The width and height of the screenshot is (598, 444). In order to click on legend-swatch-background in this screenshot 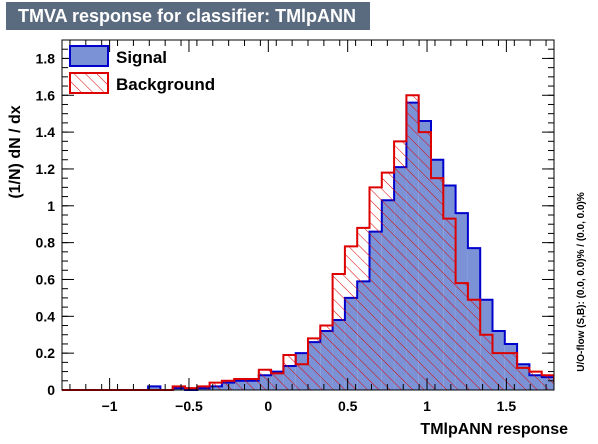, I will do `click(89, 83)`.